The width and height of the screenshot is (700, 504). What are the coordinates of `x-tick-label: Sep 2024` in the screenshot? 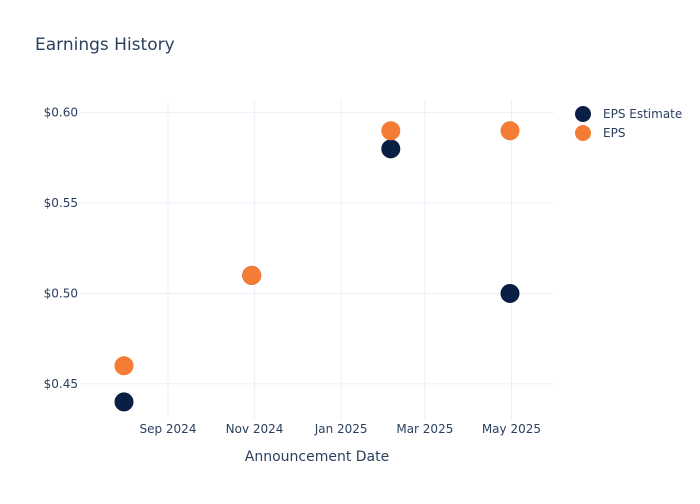 It's located at (167, 429).